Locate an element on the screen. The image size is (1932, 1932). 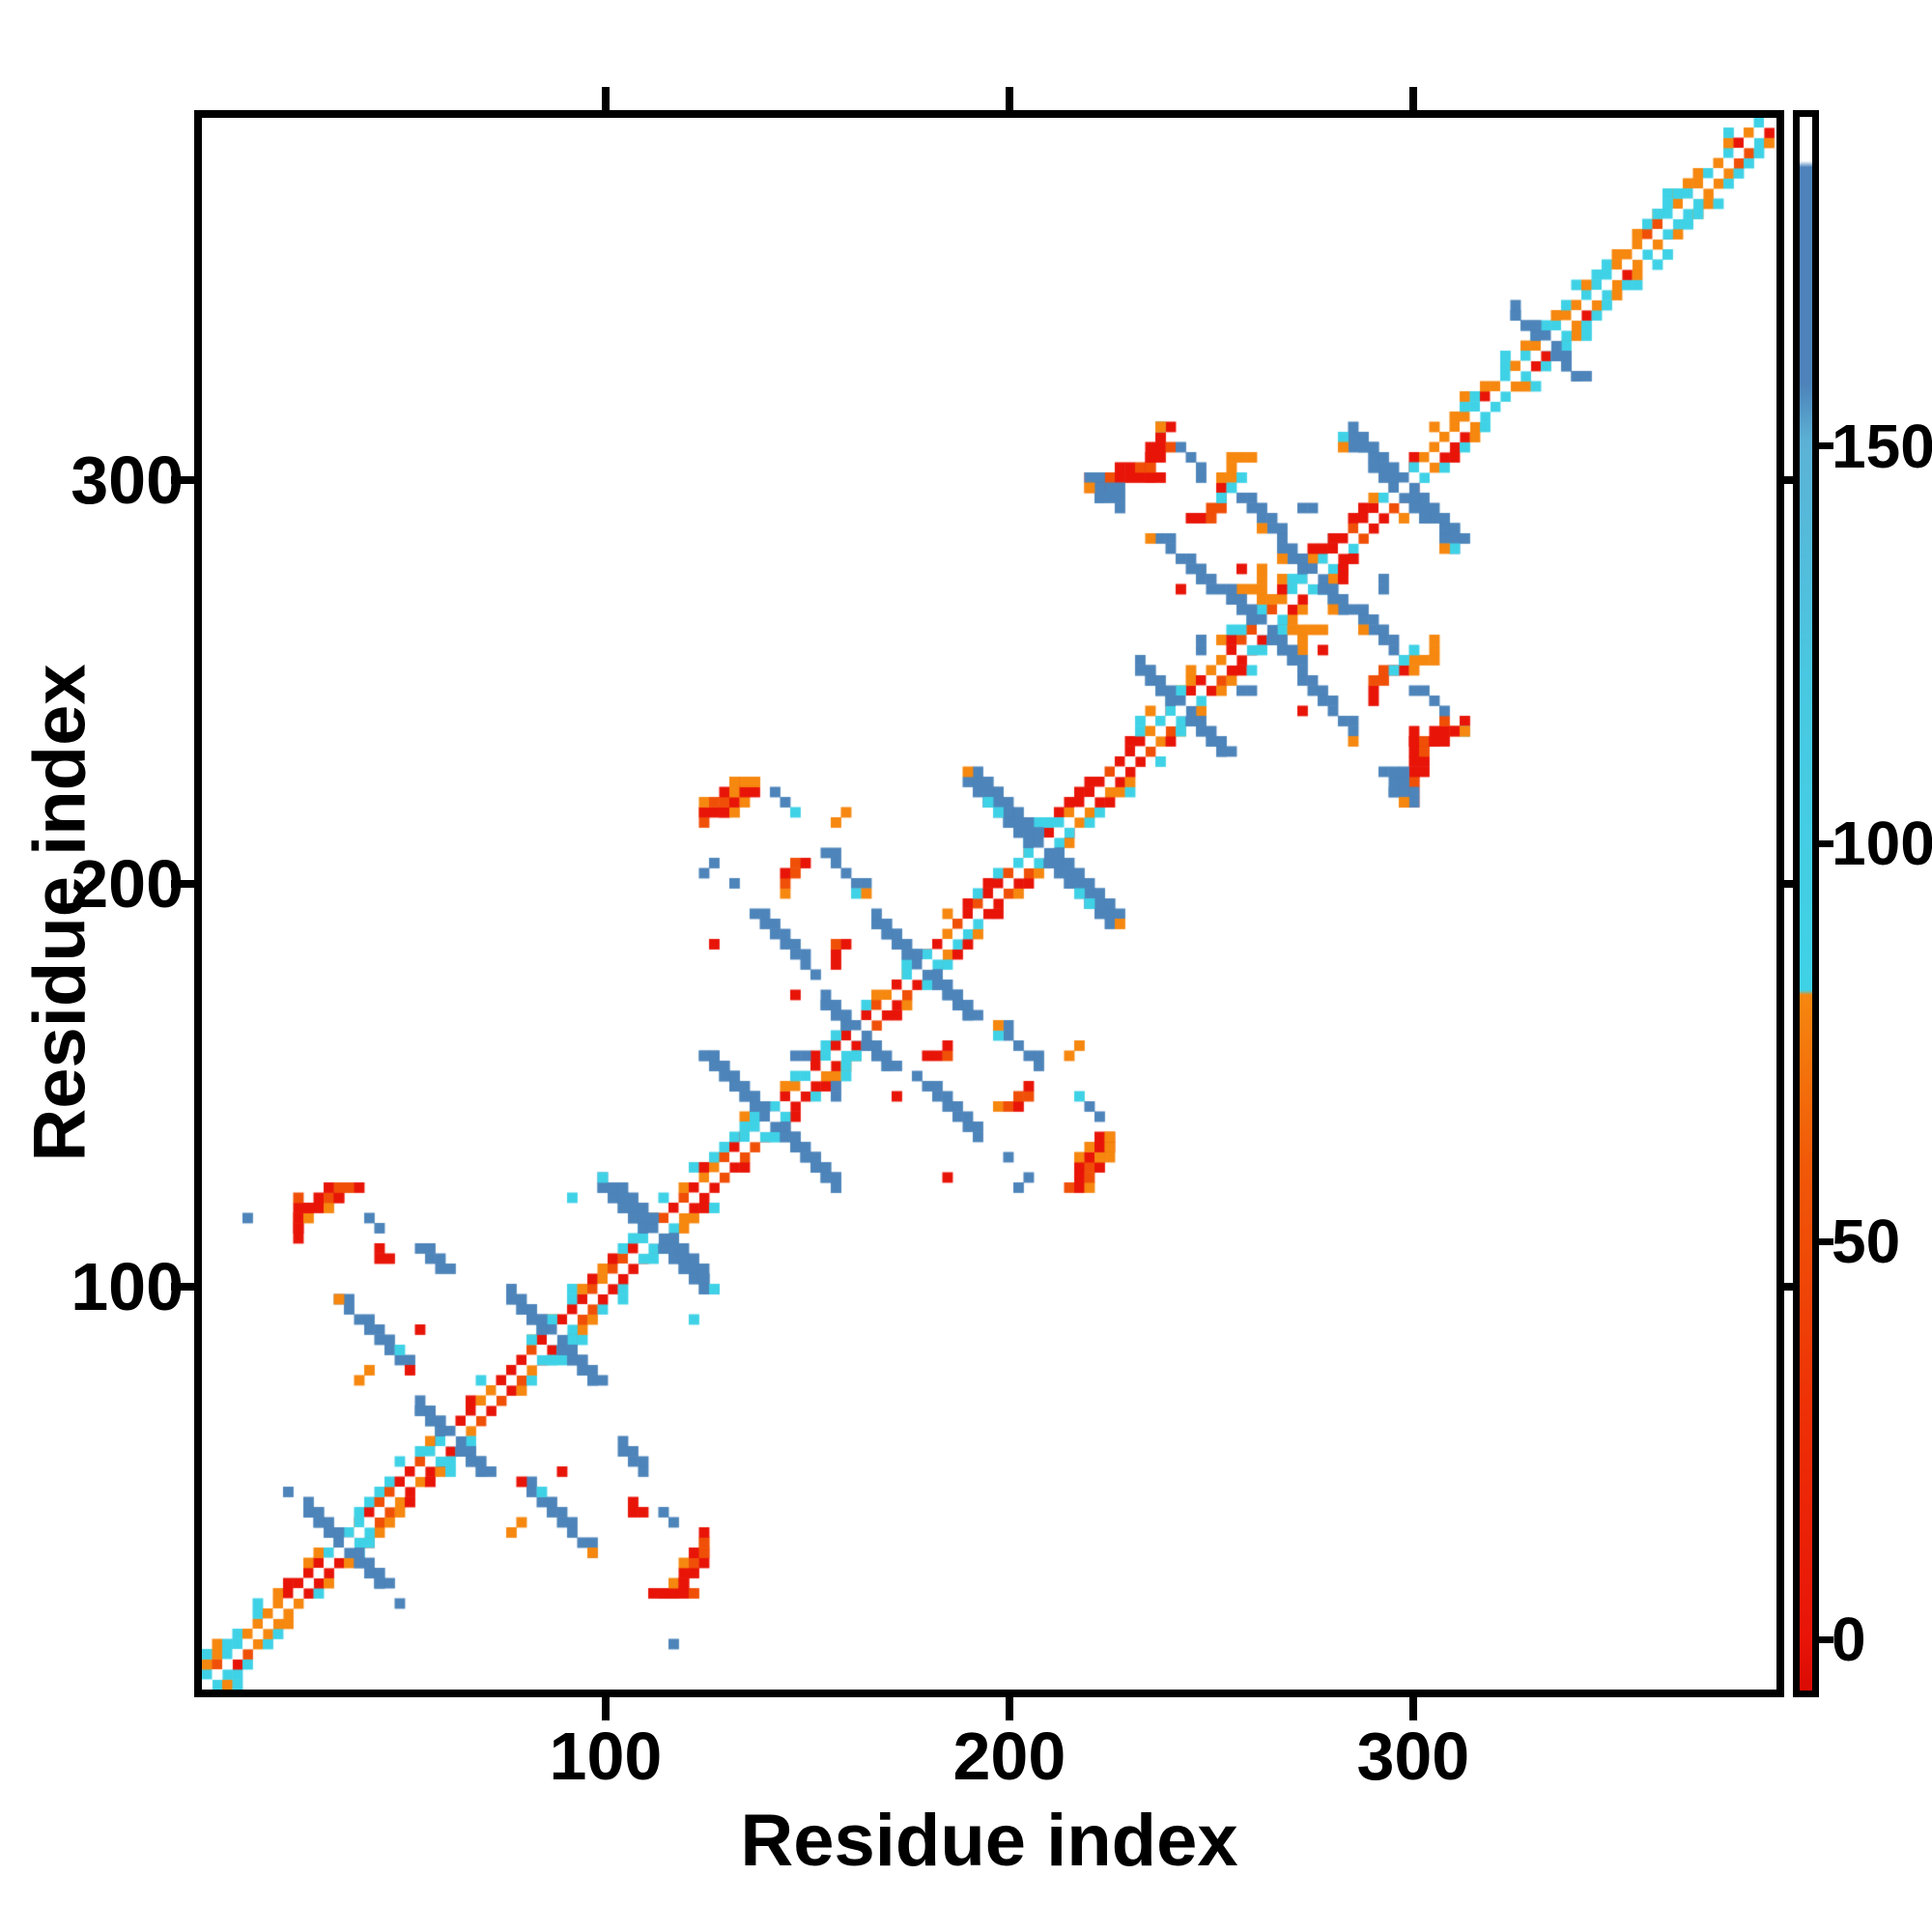
colorbar-gradient is located at coordinates (1806, 903).